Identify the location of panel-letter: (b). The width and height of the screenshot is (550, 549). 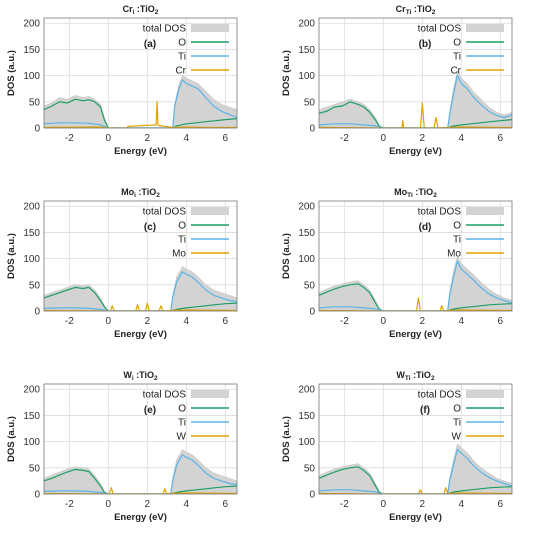
(425, 44).